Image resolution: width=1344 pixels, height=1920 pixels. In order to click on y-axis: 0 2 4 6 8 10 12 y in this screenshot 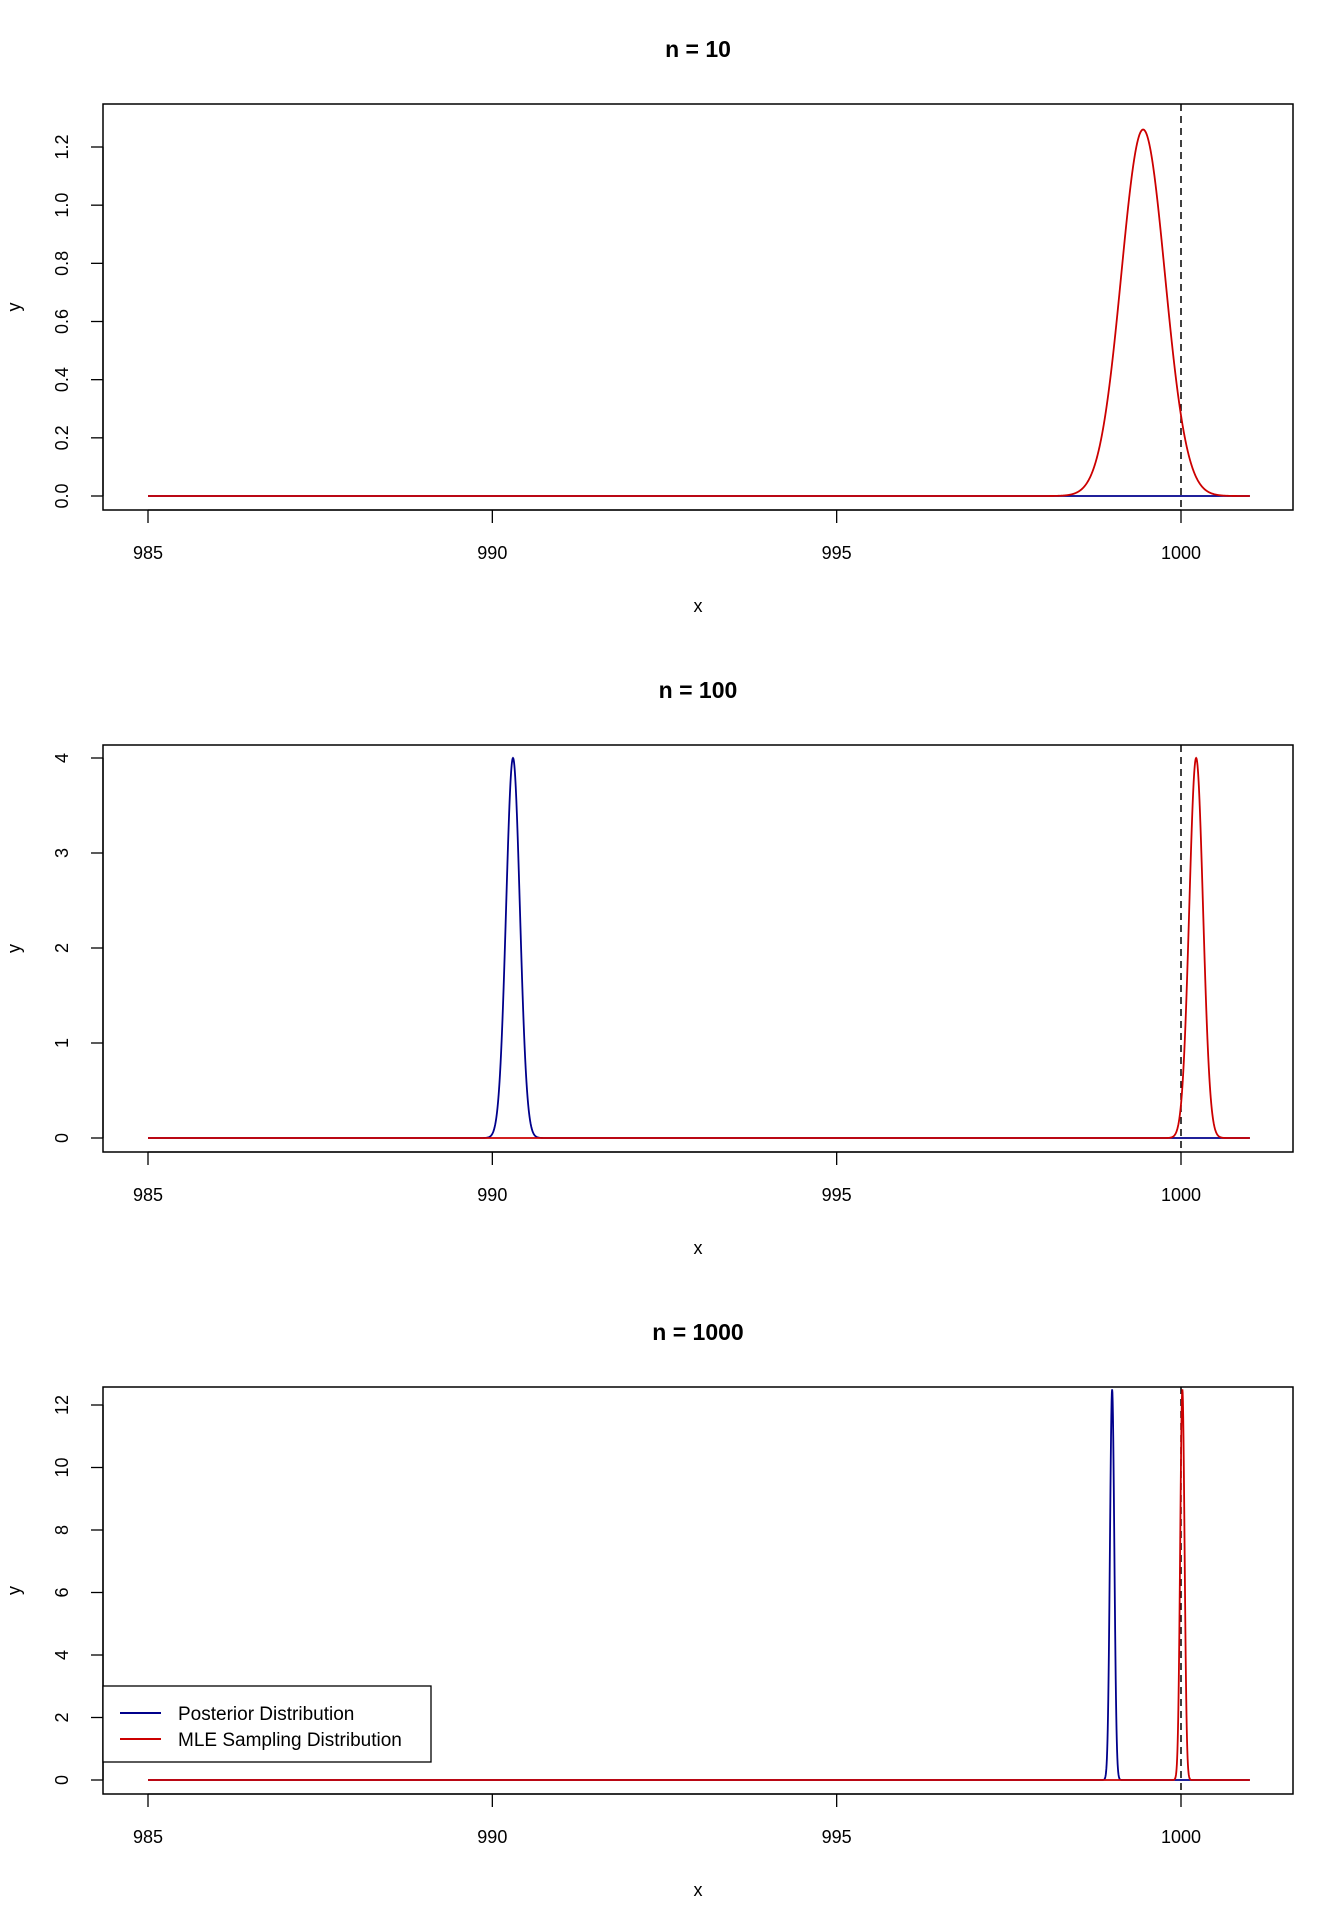, I will do `click(54, 1590)`.